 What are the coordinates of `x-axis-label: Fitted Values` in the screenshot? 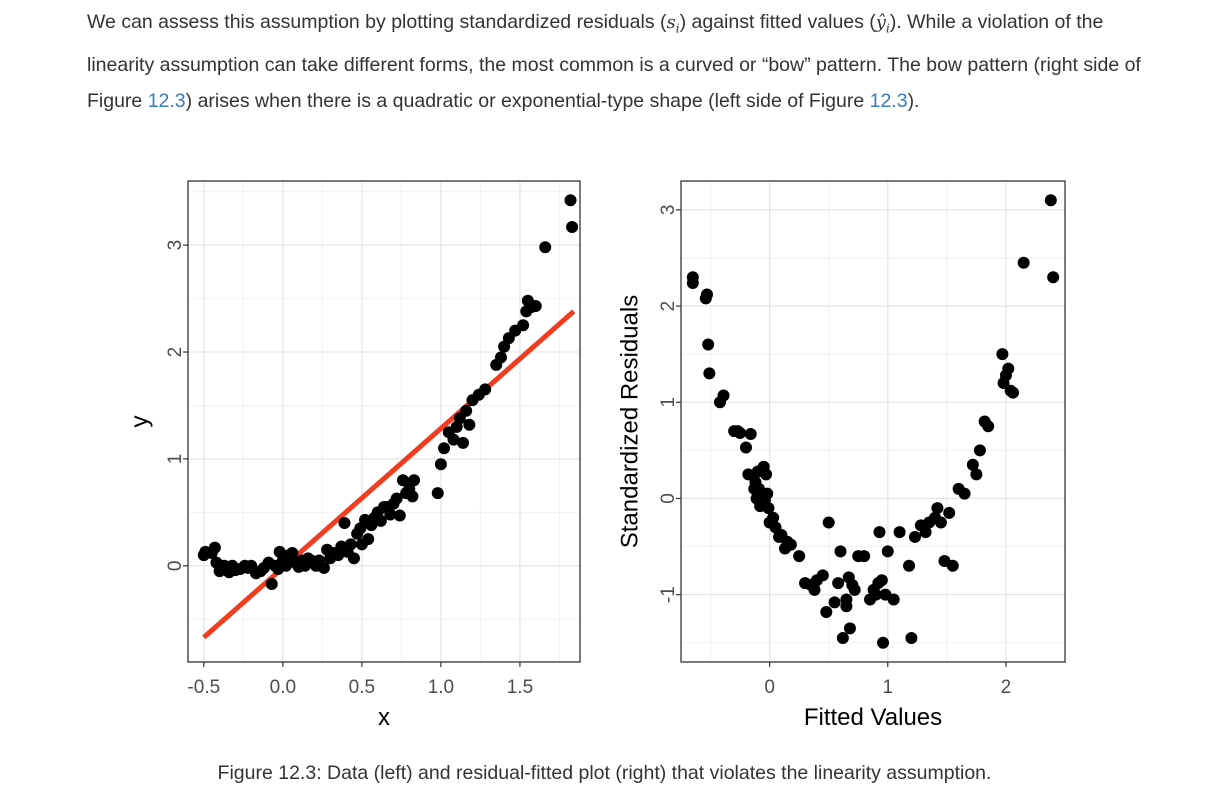 It's located at (873, 717).